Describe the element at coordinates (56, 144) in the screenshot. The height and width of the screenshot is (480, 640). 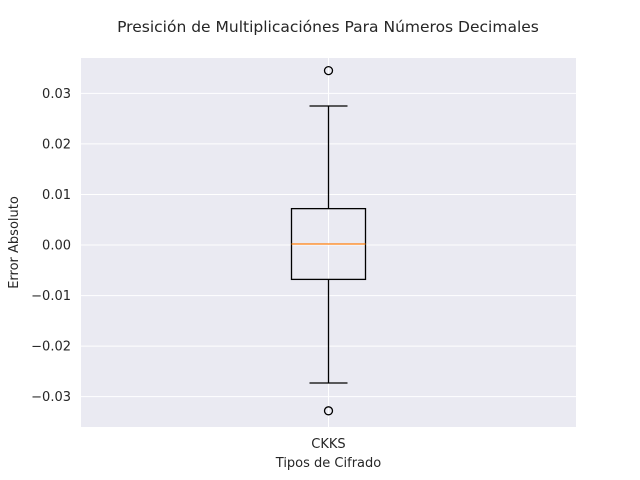
I see `y-tick-label: 0.02` at that location.